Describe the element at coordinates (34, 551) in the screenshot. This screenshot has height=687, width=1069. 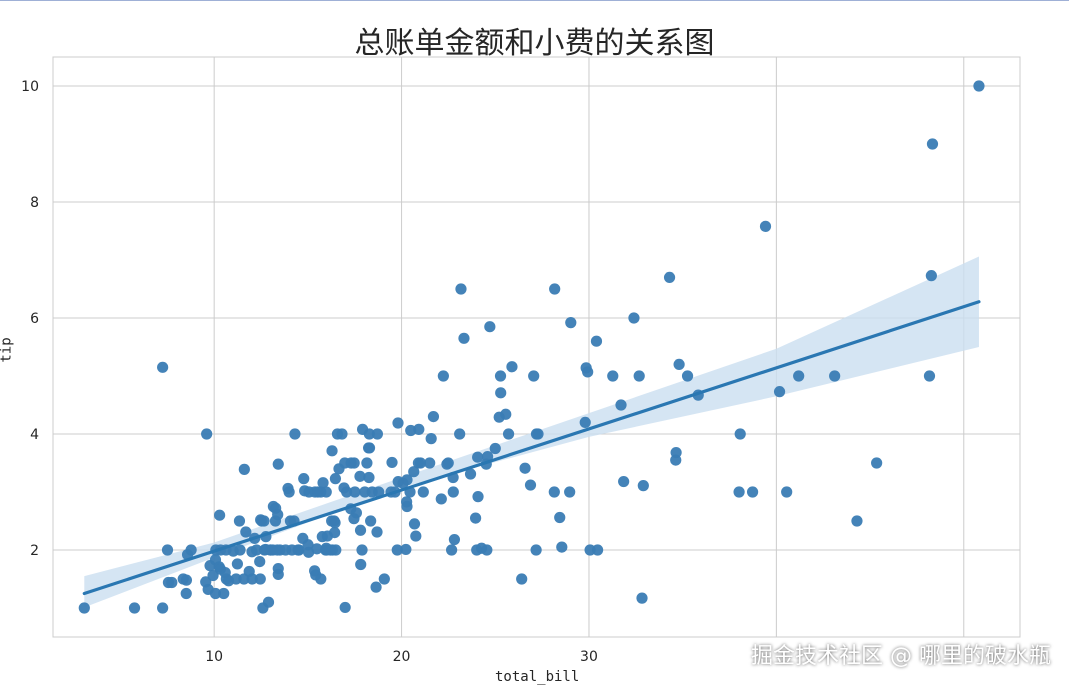
I see `y-tick-label: 2` at that location.